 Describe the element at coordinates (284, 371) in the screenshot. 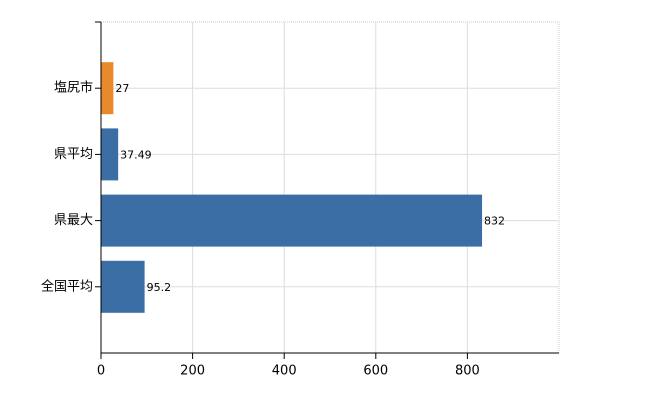

I see `x-tick-label: 400` at that location.